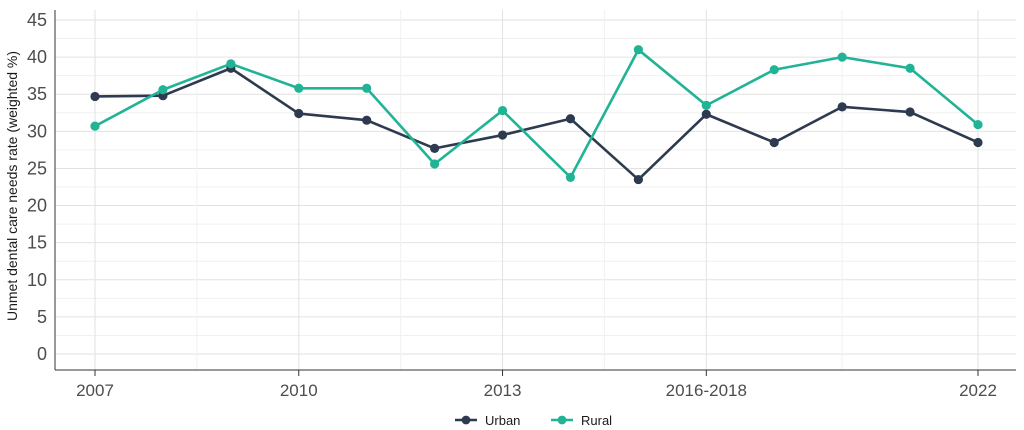  Describe the element at coordinates (502, 420) in the screenshot. I see `legend-label-urban: Urban` at that location.